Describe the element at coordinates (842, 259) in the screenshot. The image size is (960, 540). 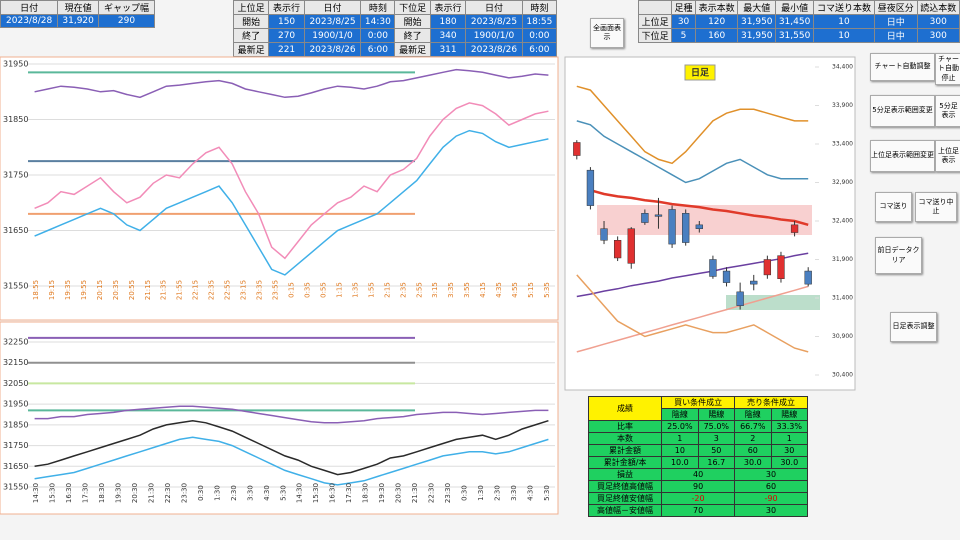
I see `y-tick-label: 31,900` at that location.